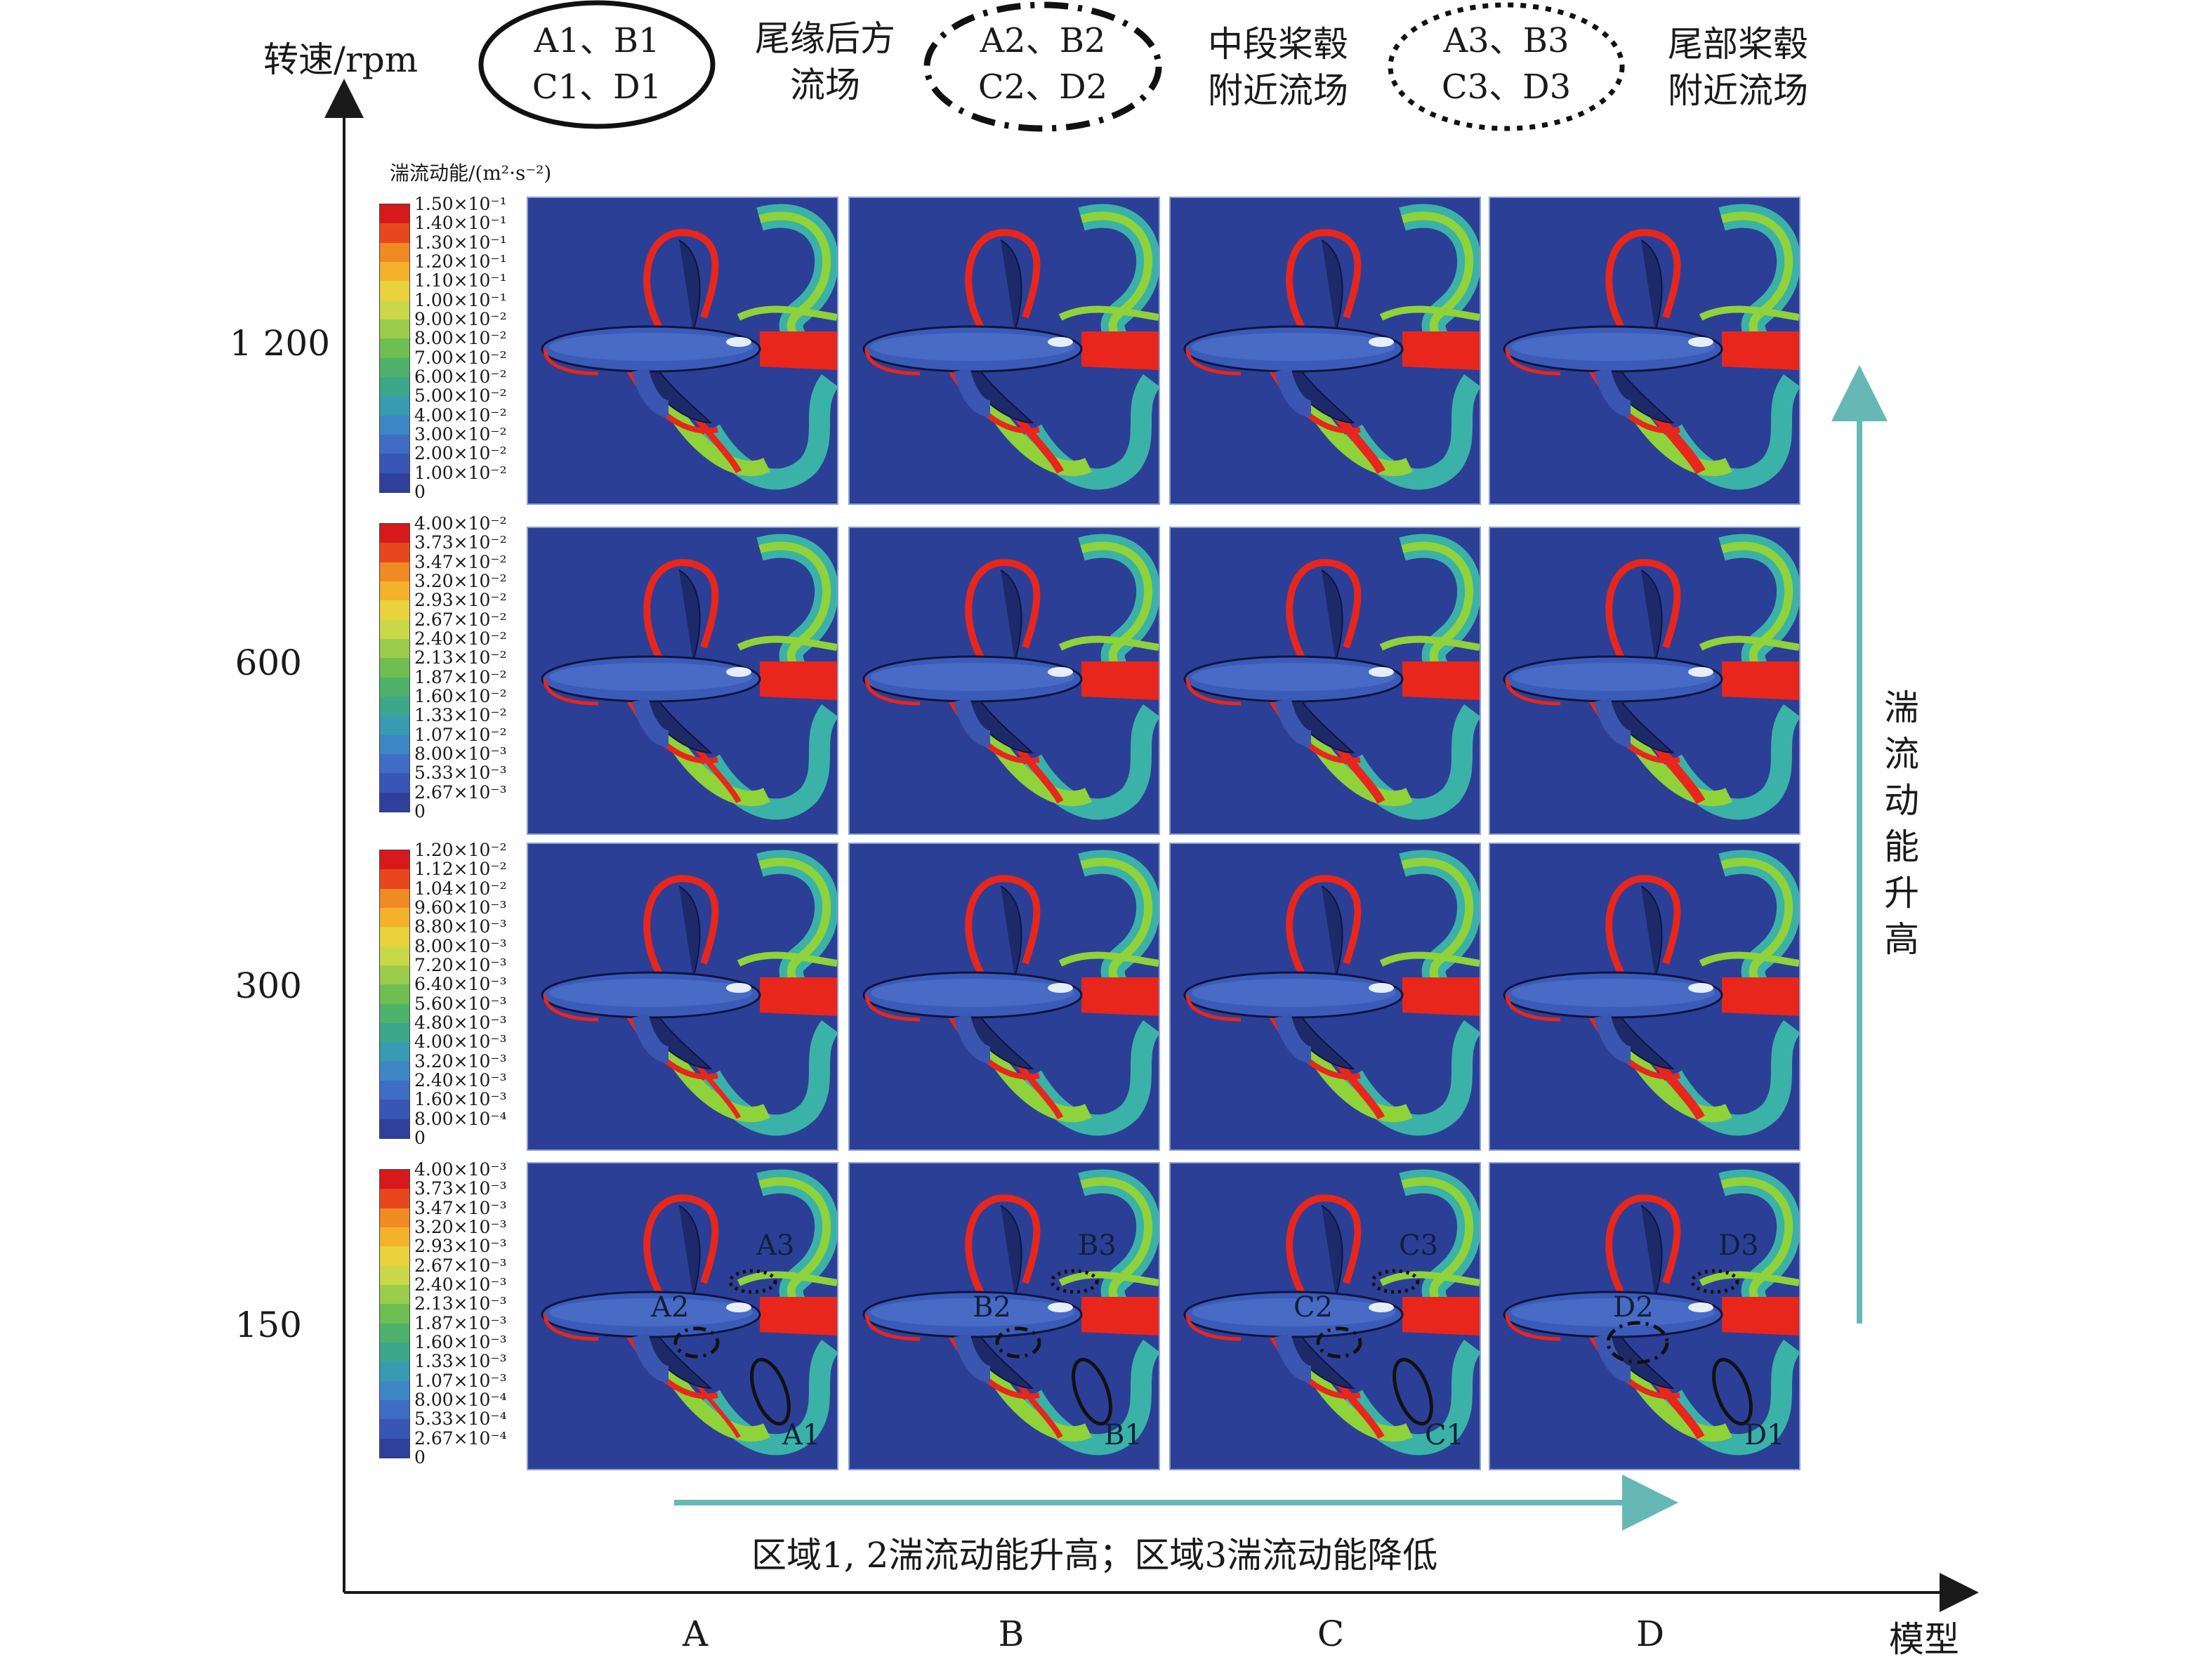  Describe the element at coordinates (1506, 40) in the screenshot. I see `legend-dotted-line1: A3、B3` at that location.